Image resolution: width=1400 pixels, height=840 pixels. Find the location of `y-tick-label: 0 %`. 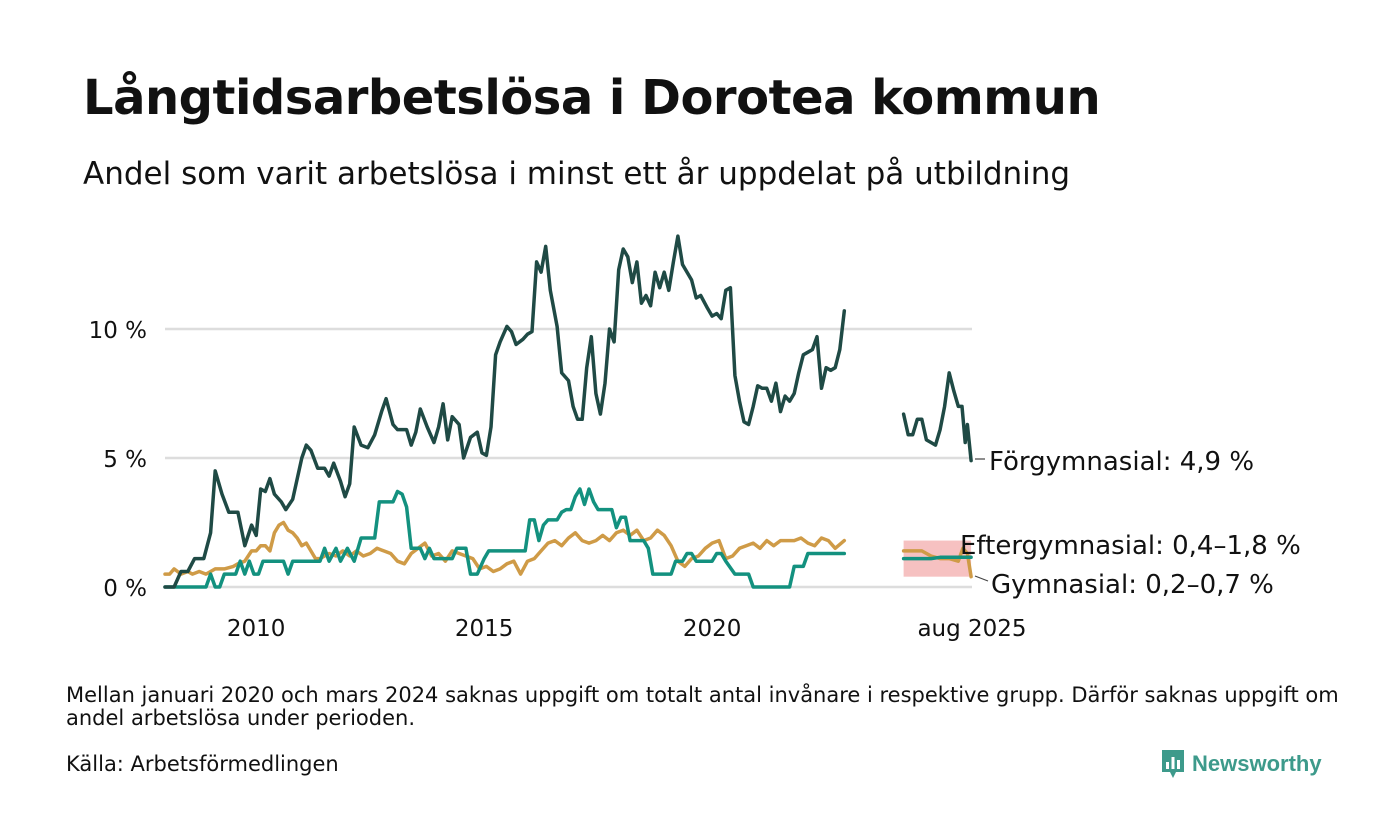

y-tick-label: 0 % is located at coordinates (125, 589).